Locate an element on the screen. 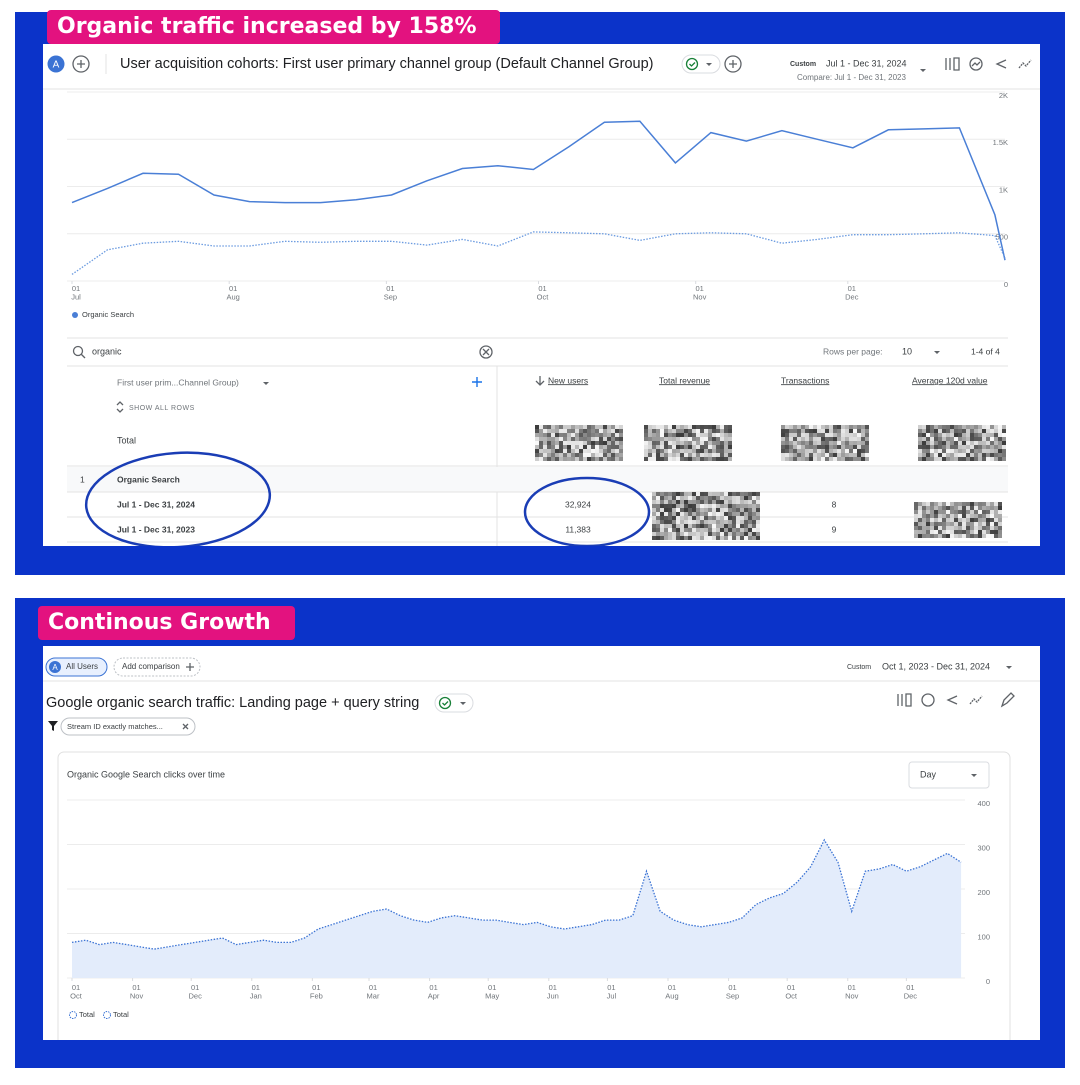 This screenshot has height=1085, width=1080. clear-button is located at coordinates (486, 352).